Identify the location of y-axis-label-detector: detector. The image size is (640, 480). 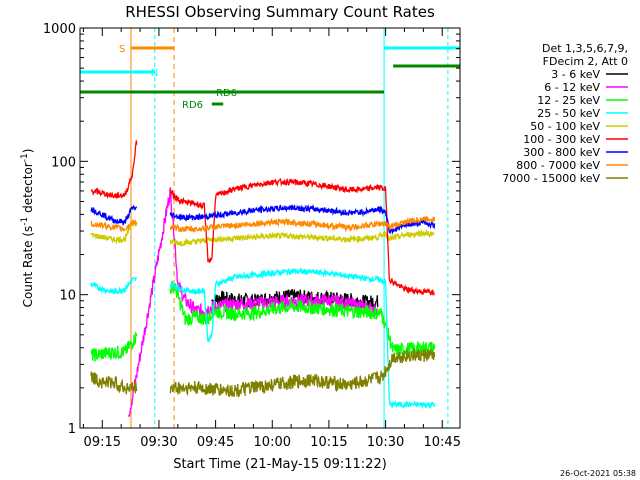
(28, 189).